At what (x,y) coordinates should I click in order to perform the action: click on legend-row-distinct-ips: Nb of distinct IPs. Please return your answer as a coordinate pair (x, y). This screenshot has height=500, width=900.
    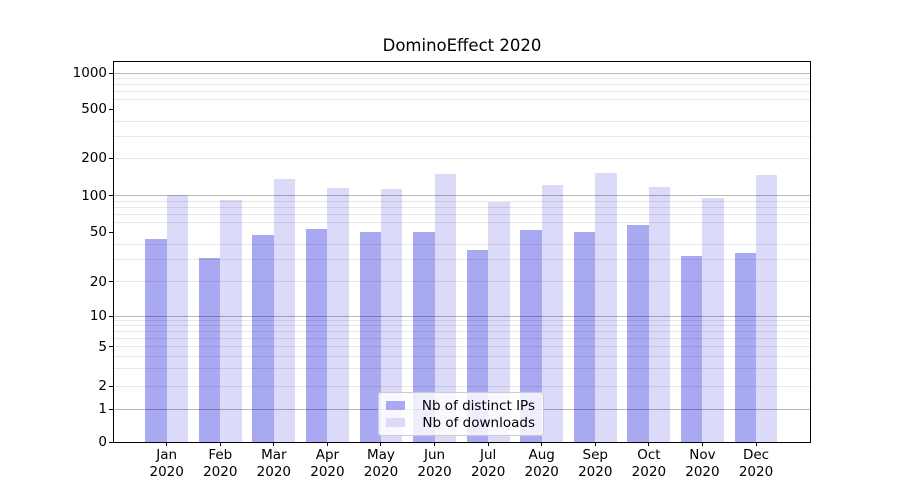
    Looking at the image, I should click on (460, 405).